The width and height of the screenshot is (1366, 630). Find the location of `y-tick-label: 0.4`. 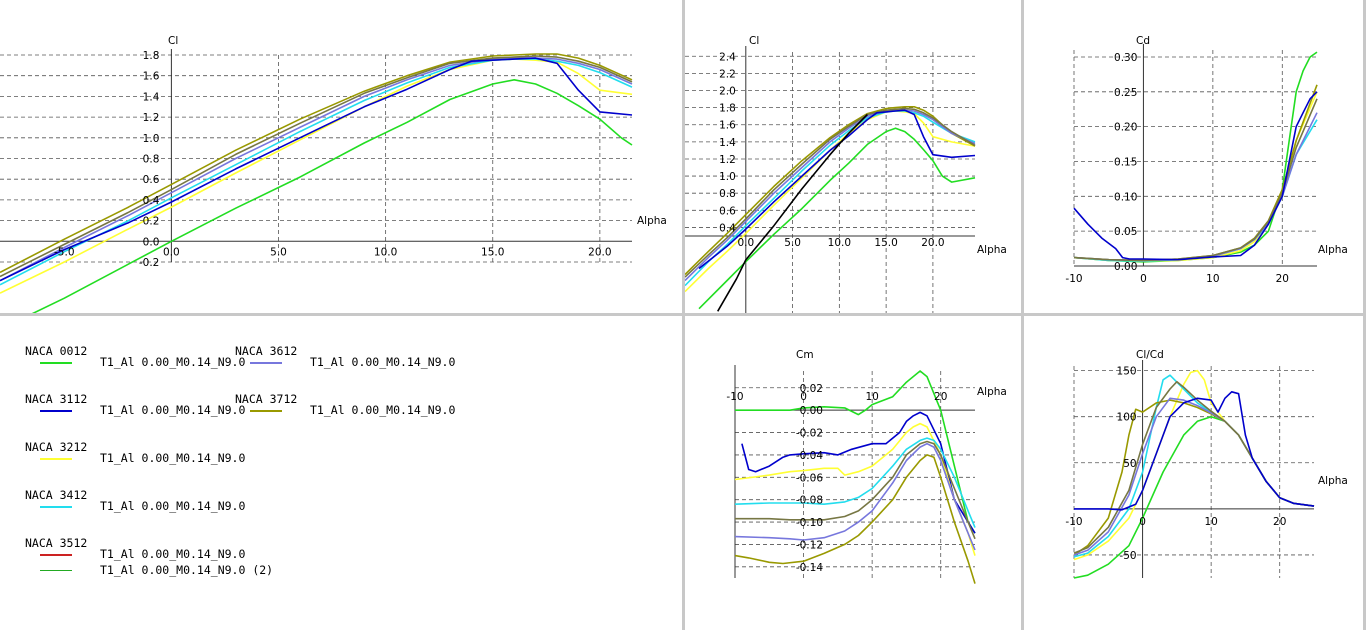

y-tick-label: 0.4 is located at coordinates (727, 228).